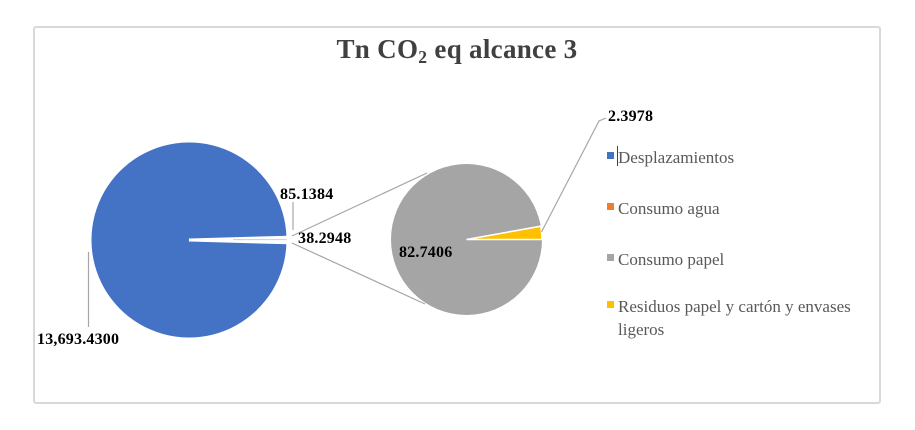 Image resolution: width=915 pixels, height=430 pixels. Describe the element at coordinates (423, 56) in the screenshot. I see `chart-title-subscript: 2` at that location.